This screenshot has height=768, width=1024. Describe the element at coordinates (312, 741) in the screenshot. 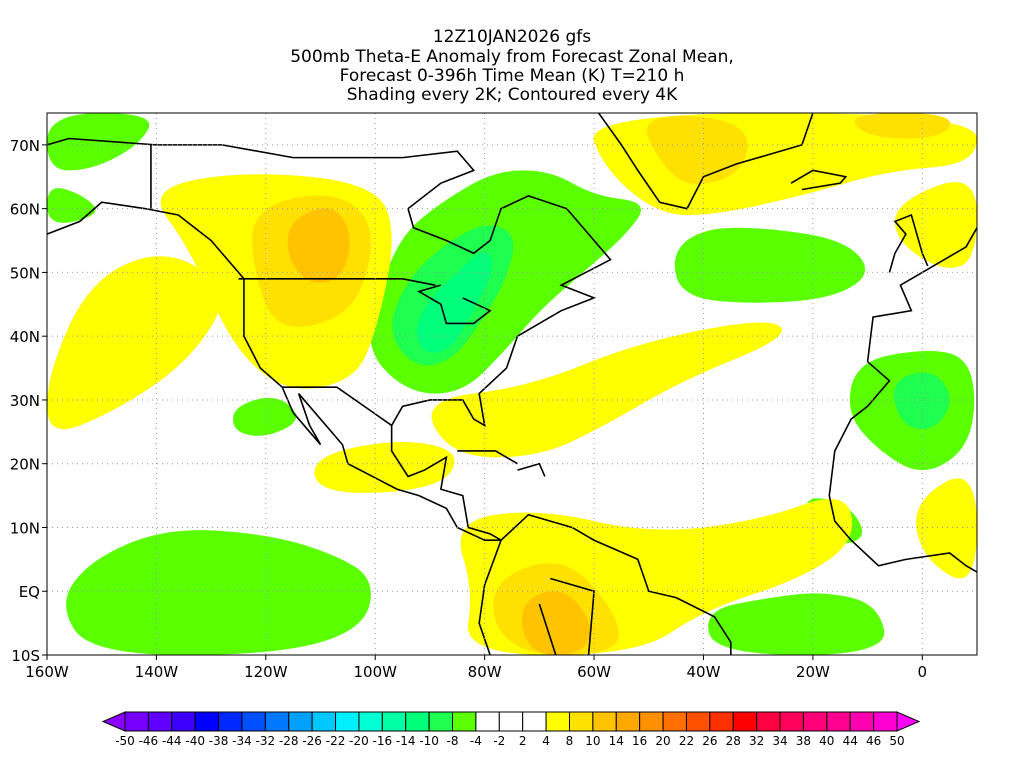

I see `colorbar-label: -26` at that location.